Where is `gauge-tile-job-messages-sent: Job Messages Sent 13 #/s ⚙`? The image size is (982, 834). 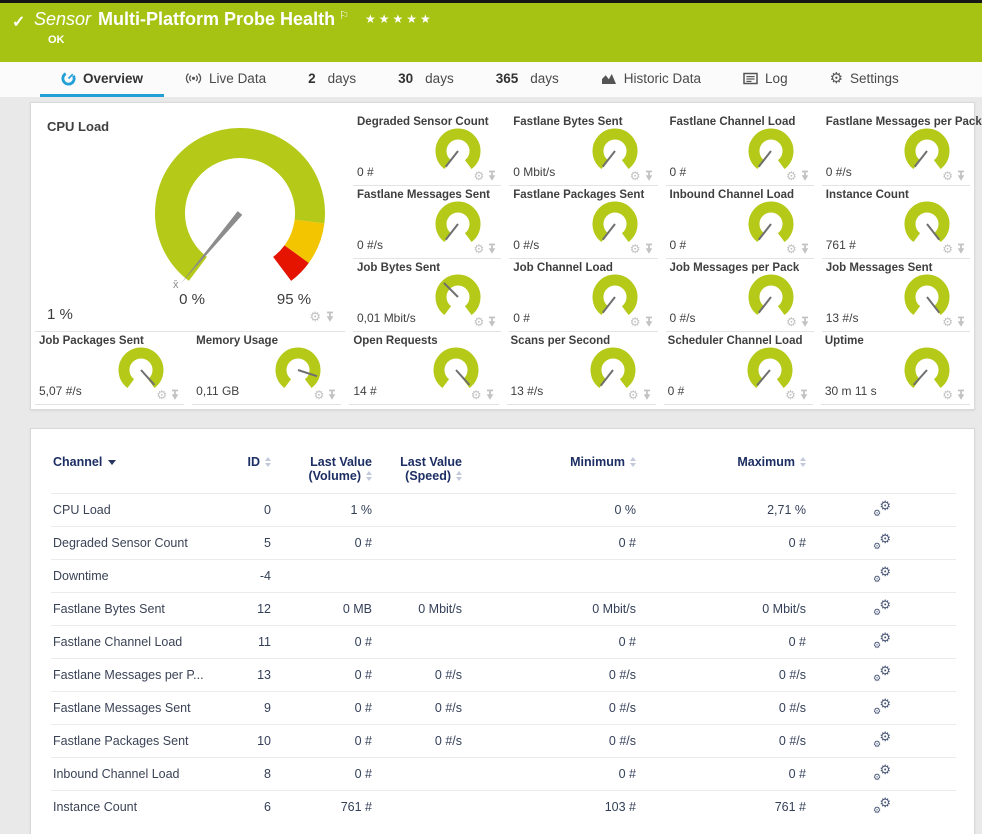
gauge-tile-job-messages-sent: Job Messages Sent 13 #/s ⚙ is located at coordinates (895, 295).